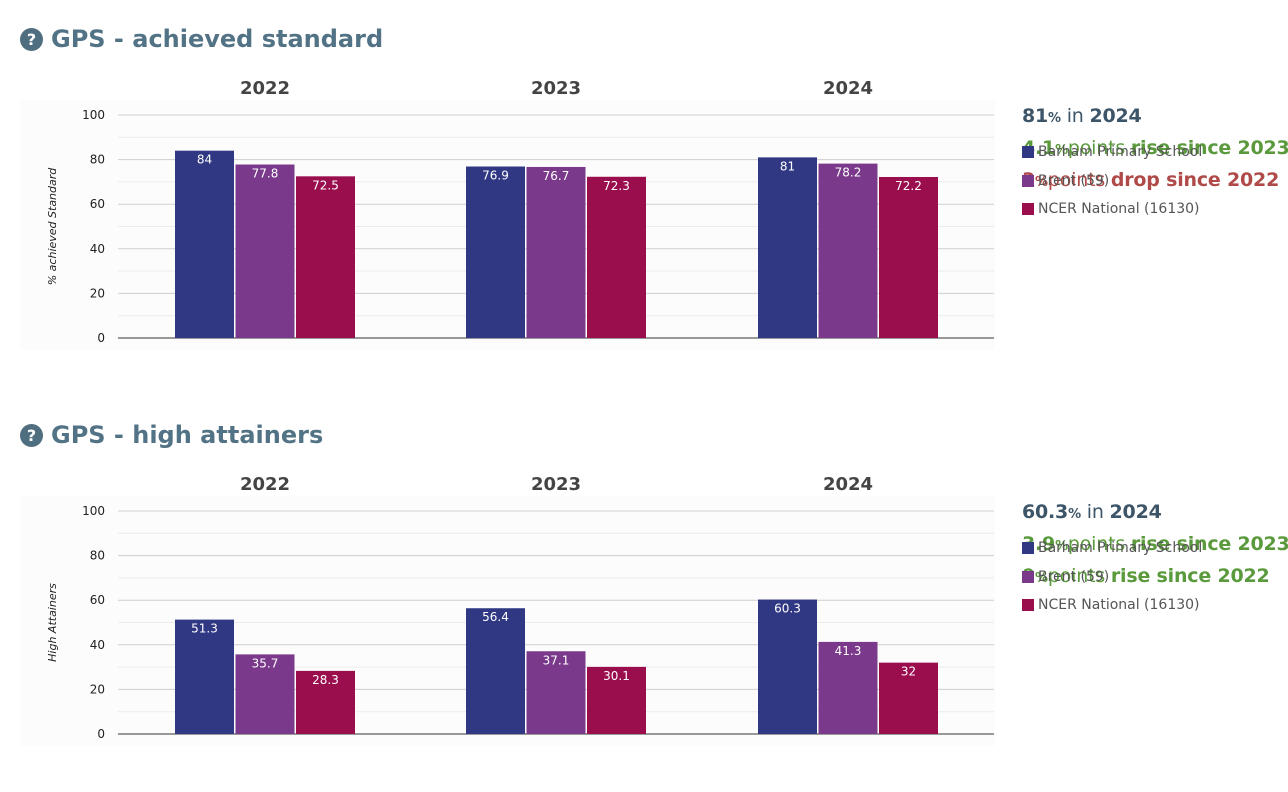 Image resolution: width=1288 pixels, height=792 pixels. Describe the element at coordinates (787, 166) in the screenshot. I see `data-label: 81` at that location.